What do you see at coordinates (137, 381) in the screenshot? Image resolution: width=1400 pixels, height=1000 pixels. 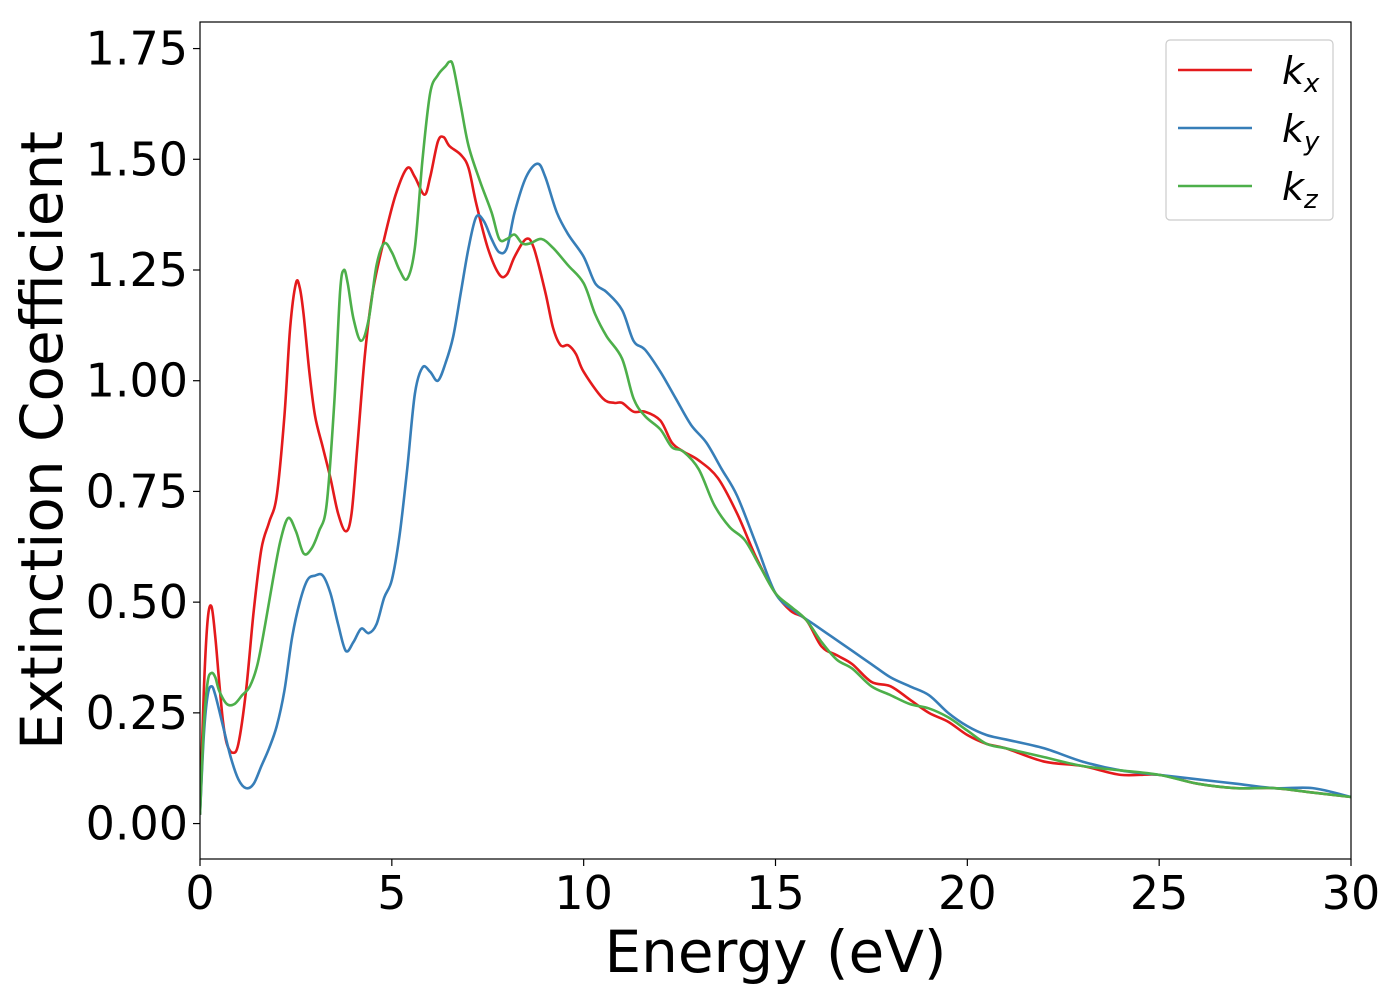 I see `y-tick-label: 1.00` at bounding box center [137, 381].